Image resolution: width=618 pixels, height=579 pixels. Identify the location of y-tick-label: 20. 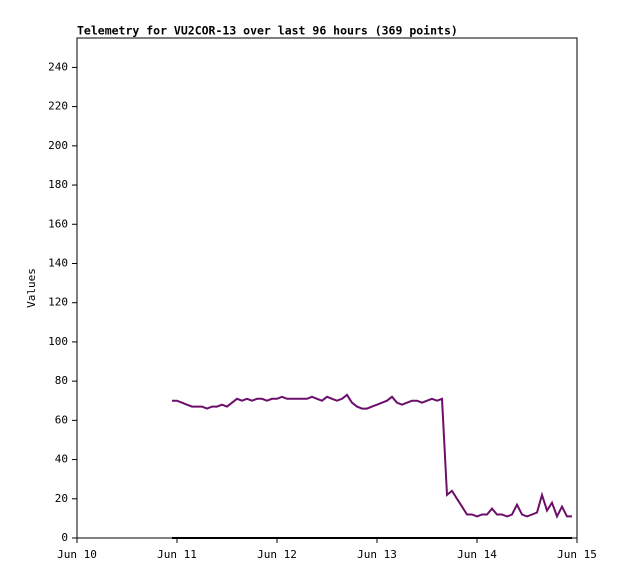
(61, 498).